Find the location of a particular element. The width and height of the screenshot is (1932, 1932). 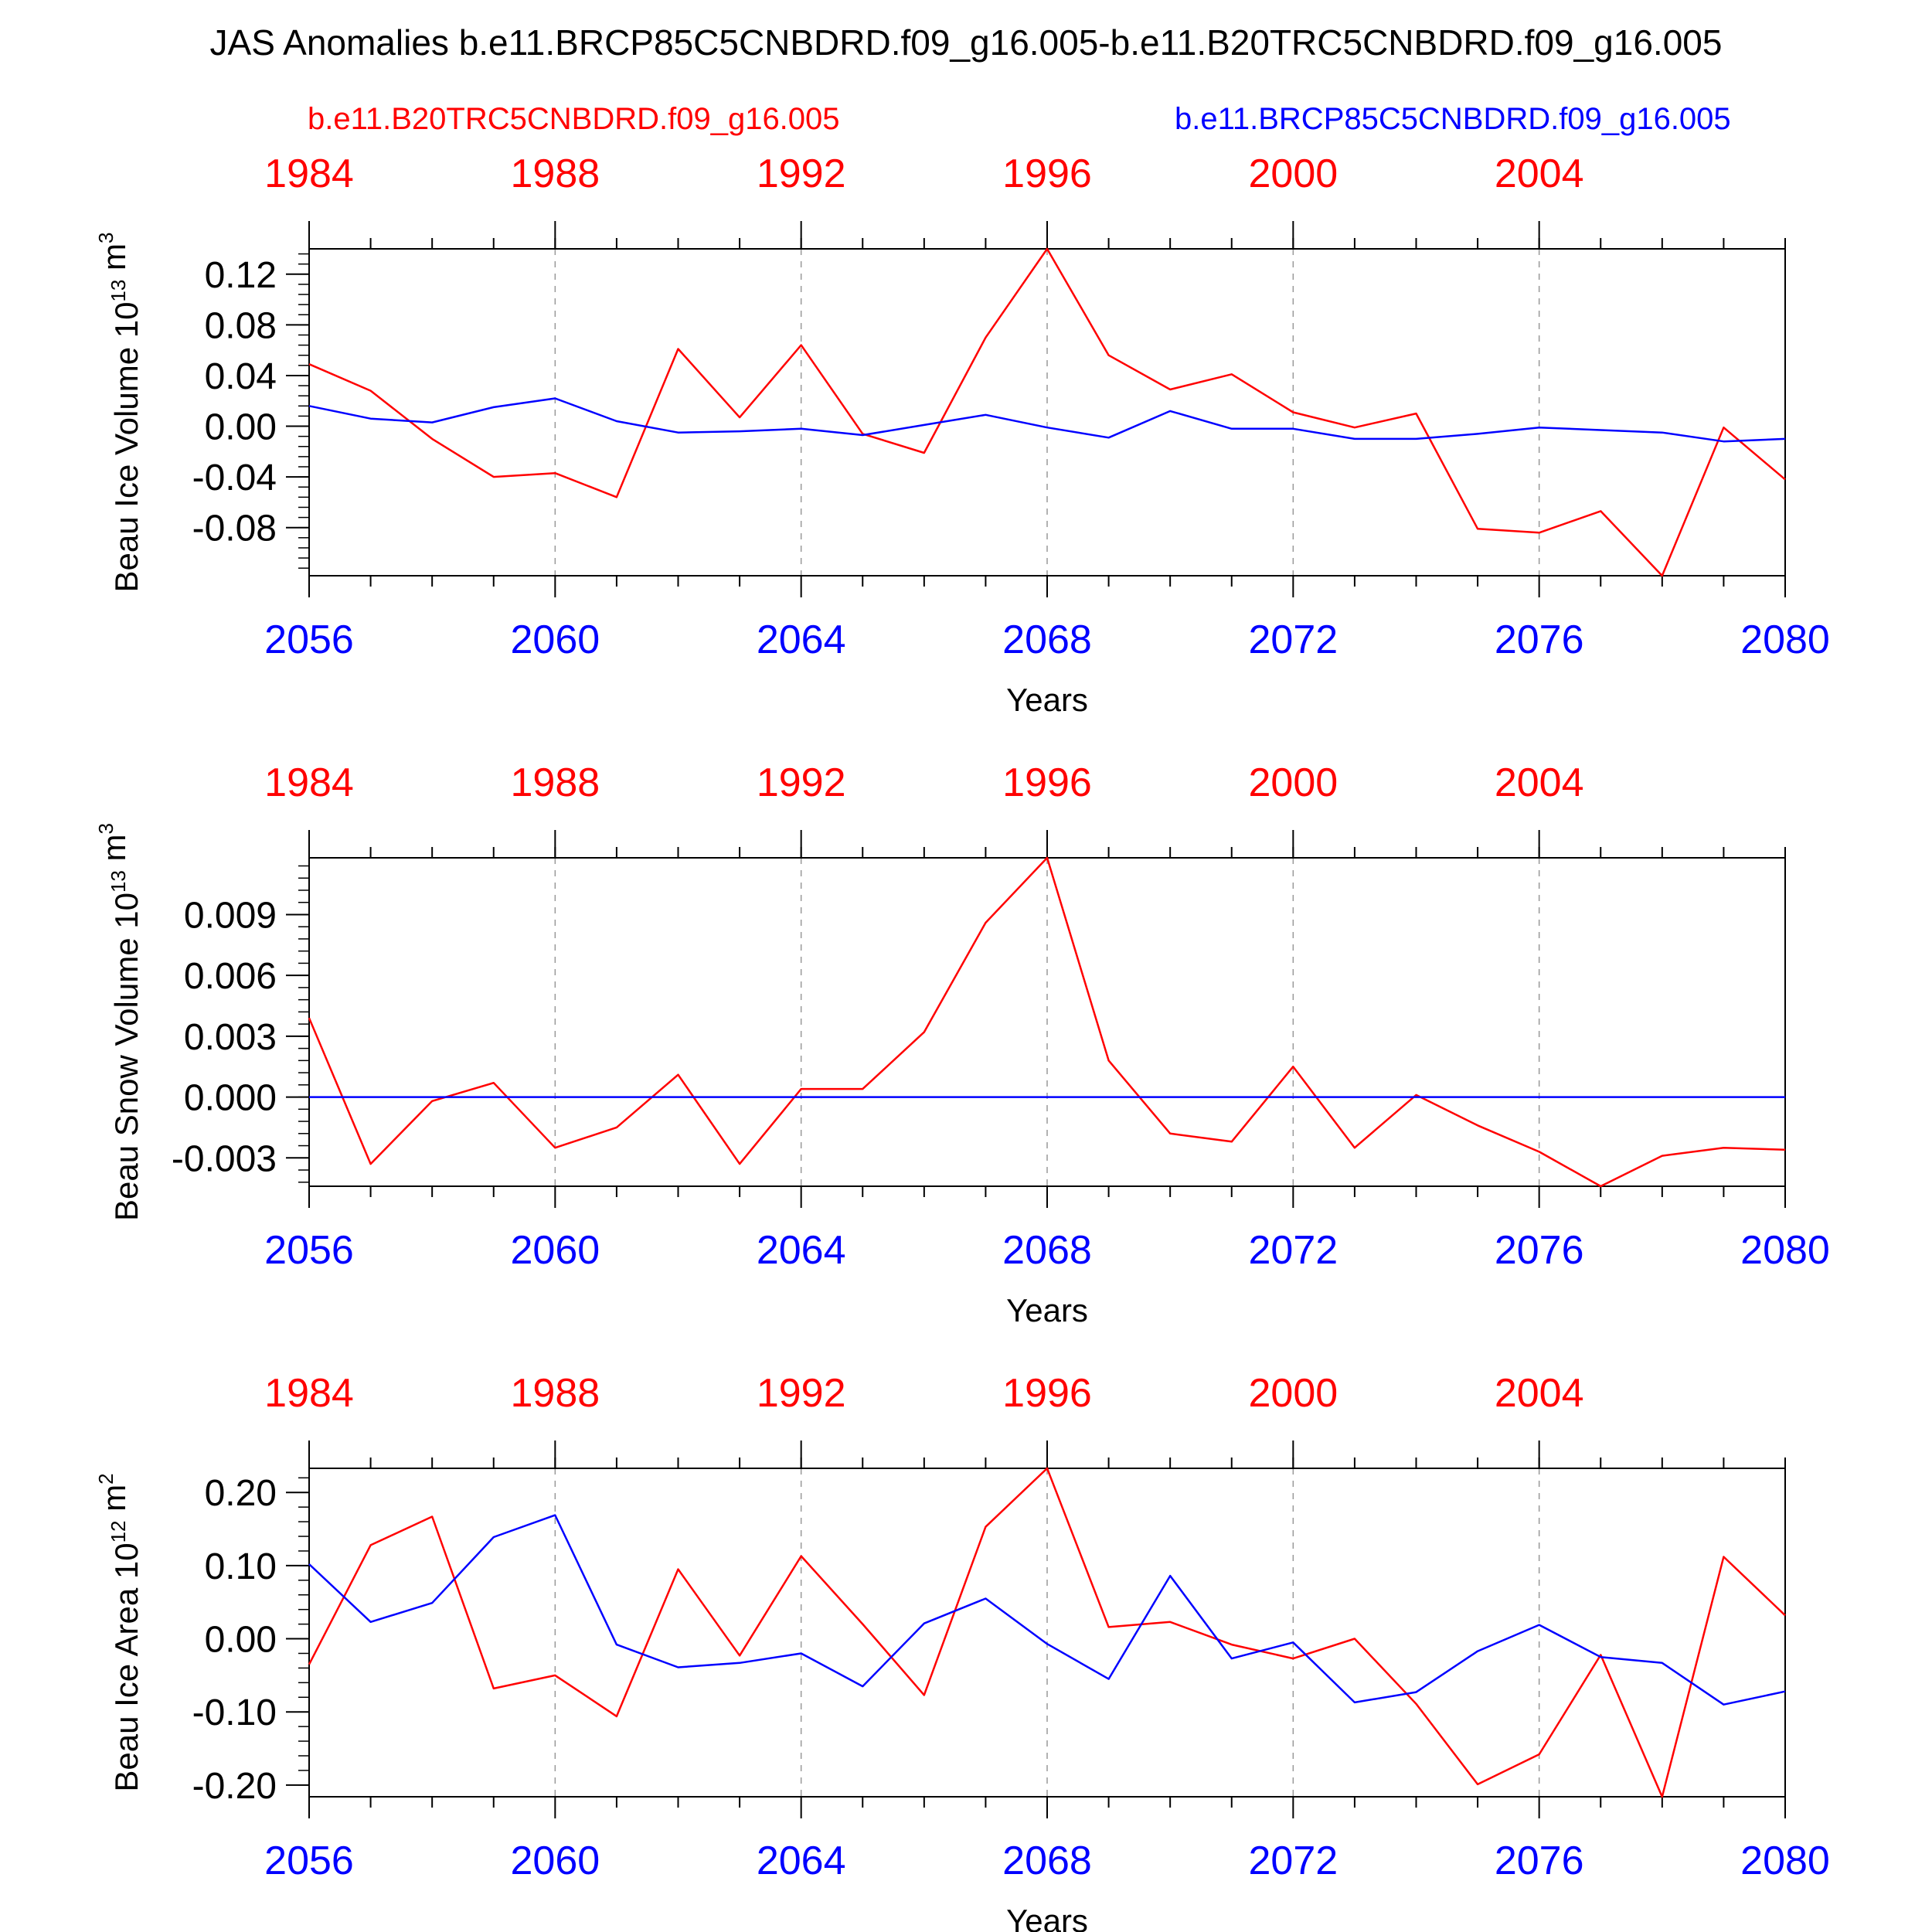

y-tick-label: 0.04 is located at coordinates (241, 376).